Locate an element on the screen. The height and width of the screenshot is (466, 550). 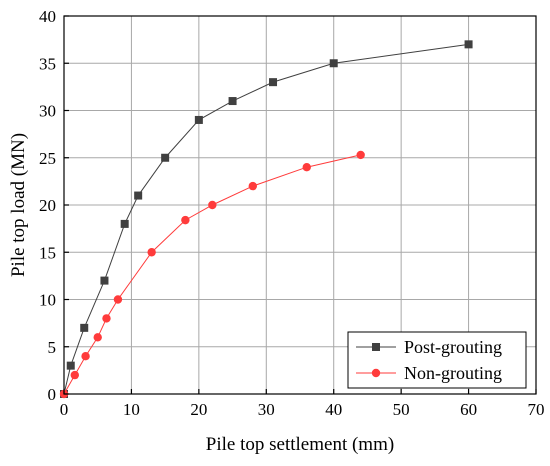
x-tick-label: 10 is located at coordinates (131, 409).